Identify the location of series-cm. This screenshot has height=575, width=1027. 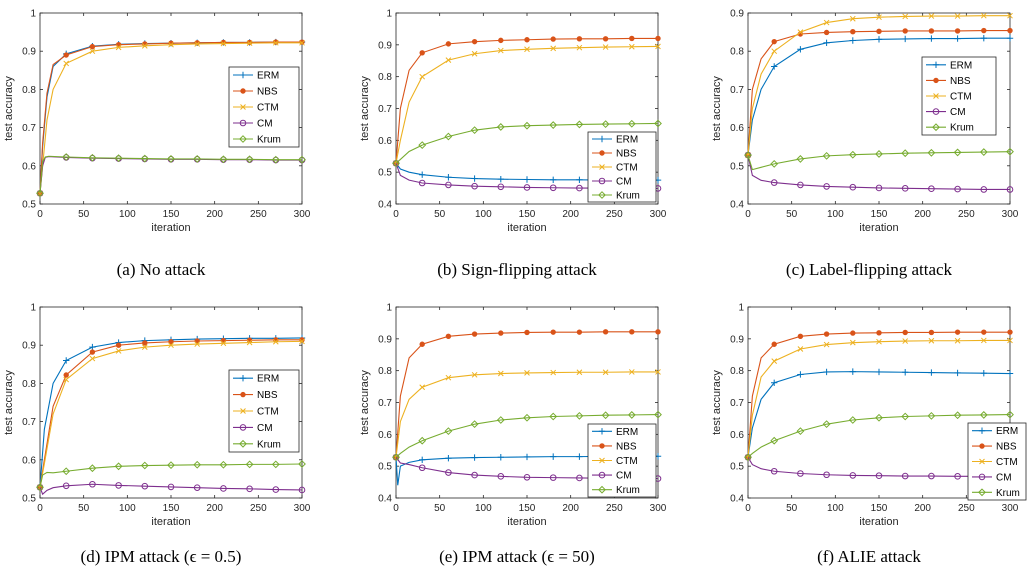
(879, 172).